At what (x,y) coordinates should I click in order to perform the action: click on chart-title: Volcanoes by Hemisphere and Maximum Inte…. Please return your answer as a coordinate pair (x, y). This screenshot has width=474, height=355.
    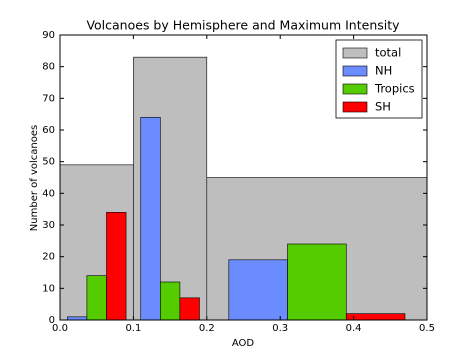
    Looking at the image, I should click on (243, 25).